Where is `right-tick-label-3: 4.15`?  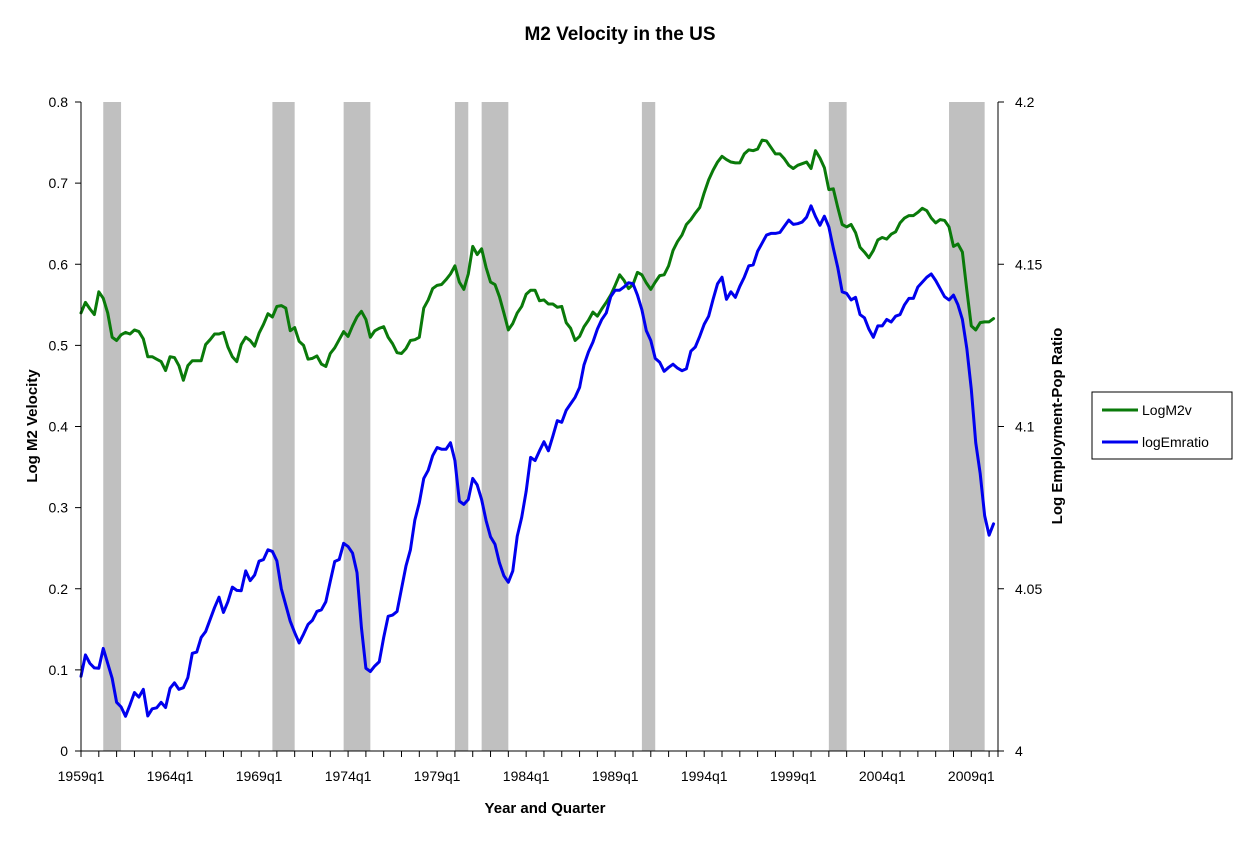
right-tick-label-3: 4.15 is located at coordinates (1028, 264).